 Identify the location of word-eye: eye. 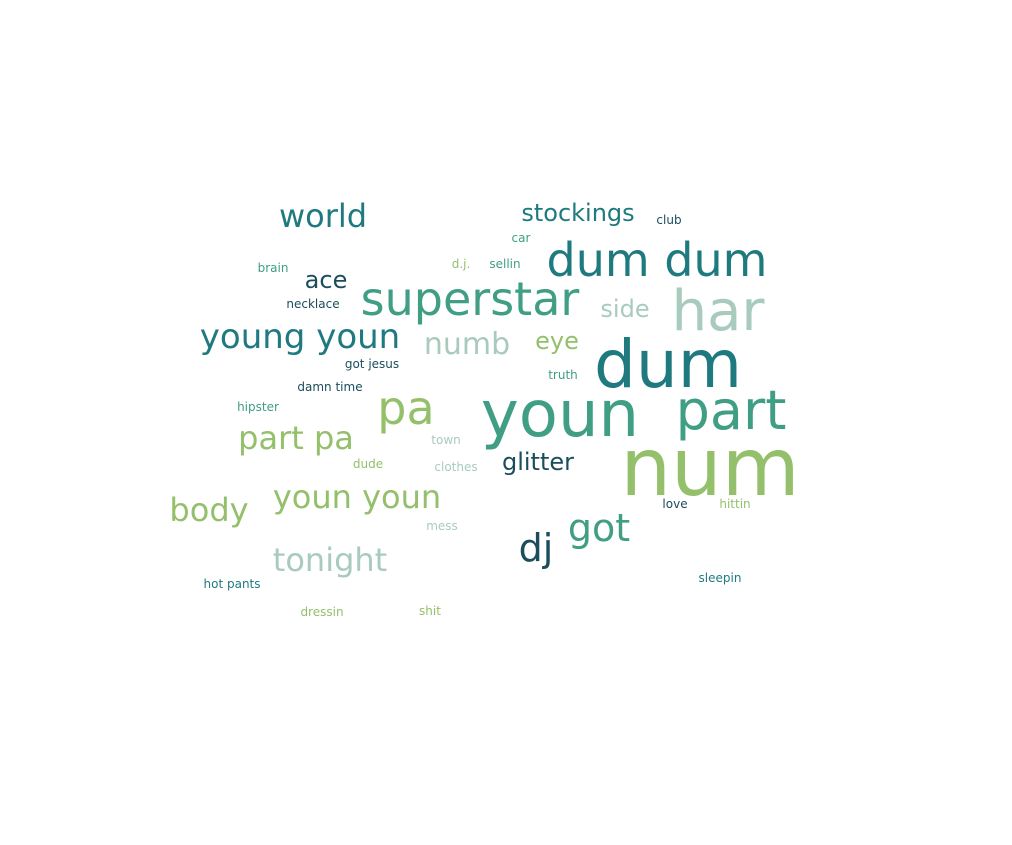
(557, 341).